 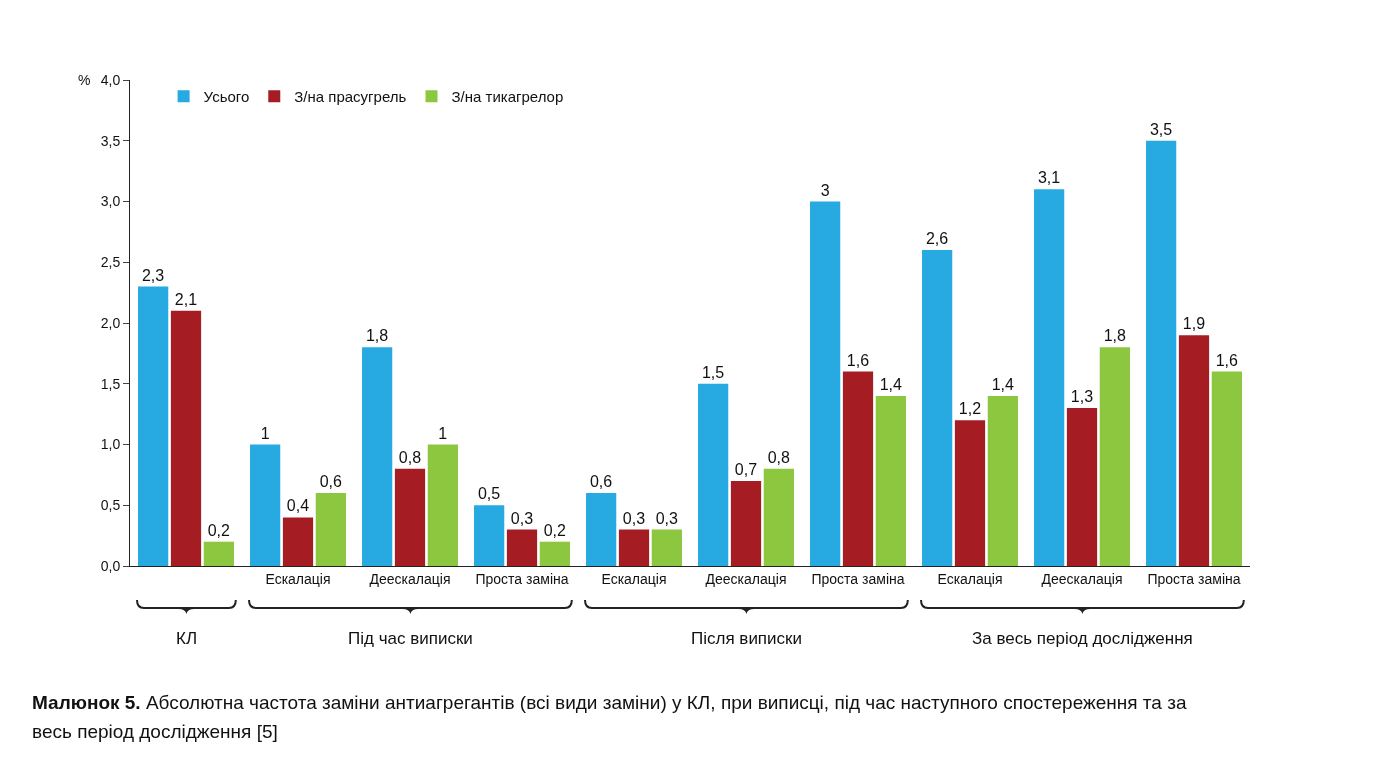 What do you see at coordinates (110, 262) in the screenshot?
I see `y-tick-label: 2,5` at bounding box center [110, 262].